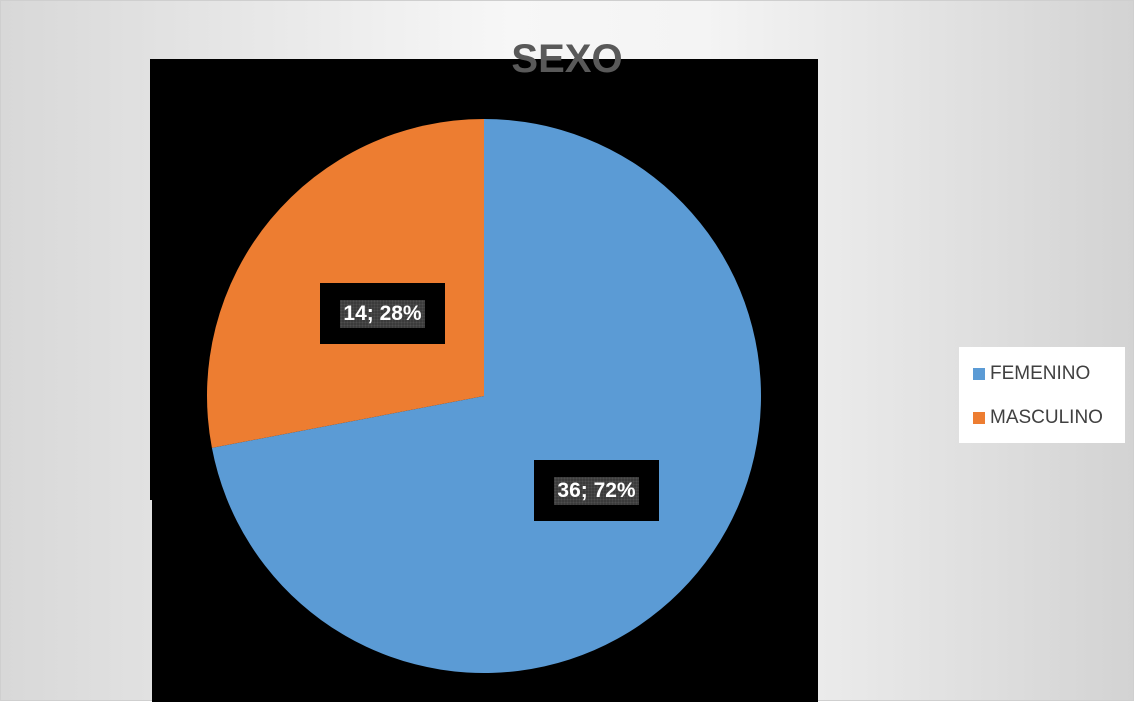  I want to click on legend: FEMENINO MASCULINO, so click(1042, 395).